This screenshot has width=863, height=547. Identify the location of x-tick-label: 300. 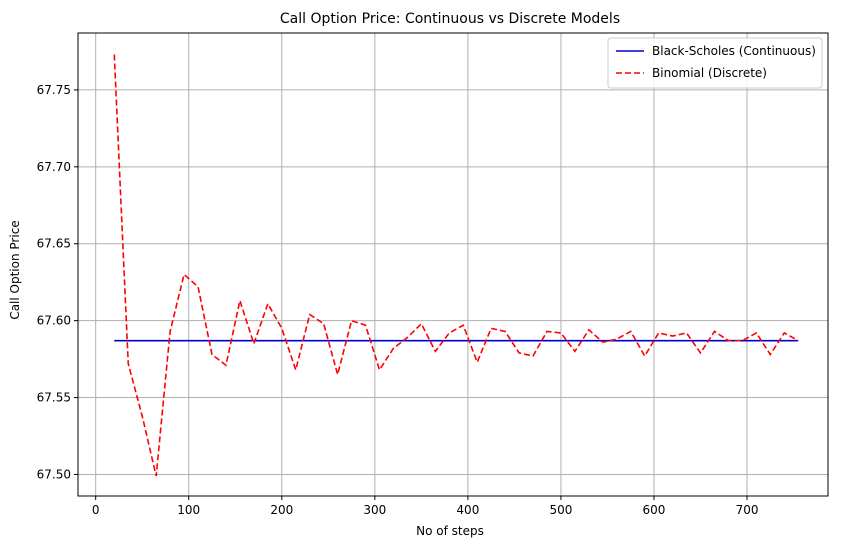
(374, 510).